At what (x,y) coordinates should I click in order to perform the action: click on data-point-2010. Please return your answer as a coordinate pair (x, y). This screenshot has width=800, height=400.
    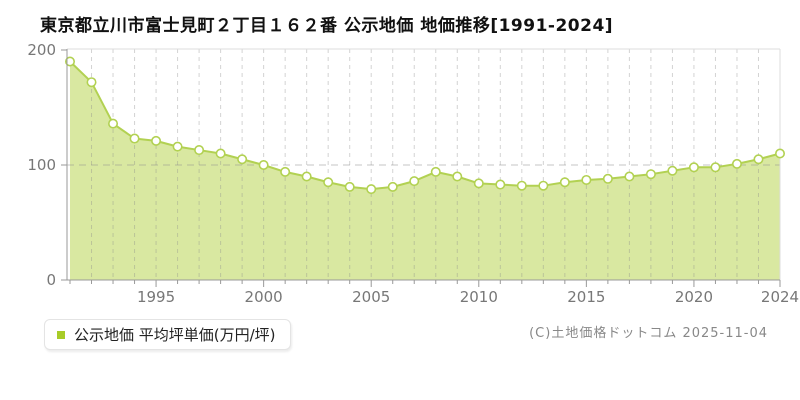
    Looking at the image, I should click on (478, 183).